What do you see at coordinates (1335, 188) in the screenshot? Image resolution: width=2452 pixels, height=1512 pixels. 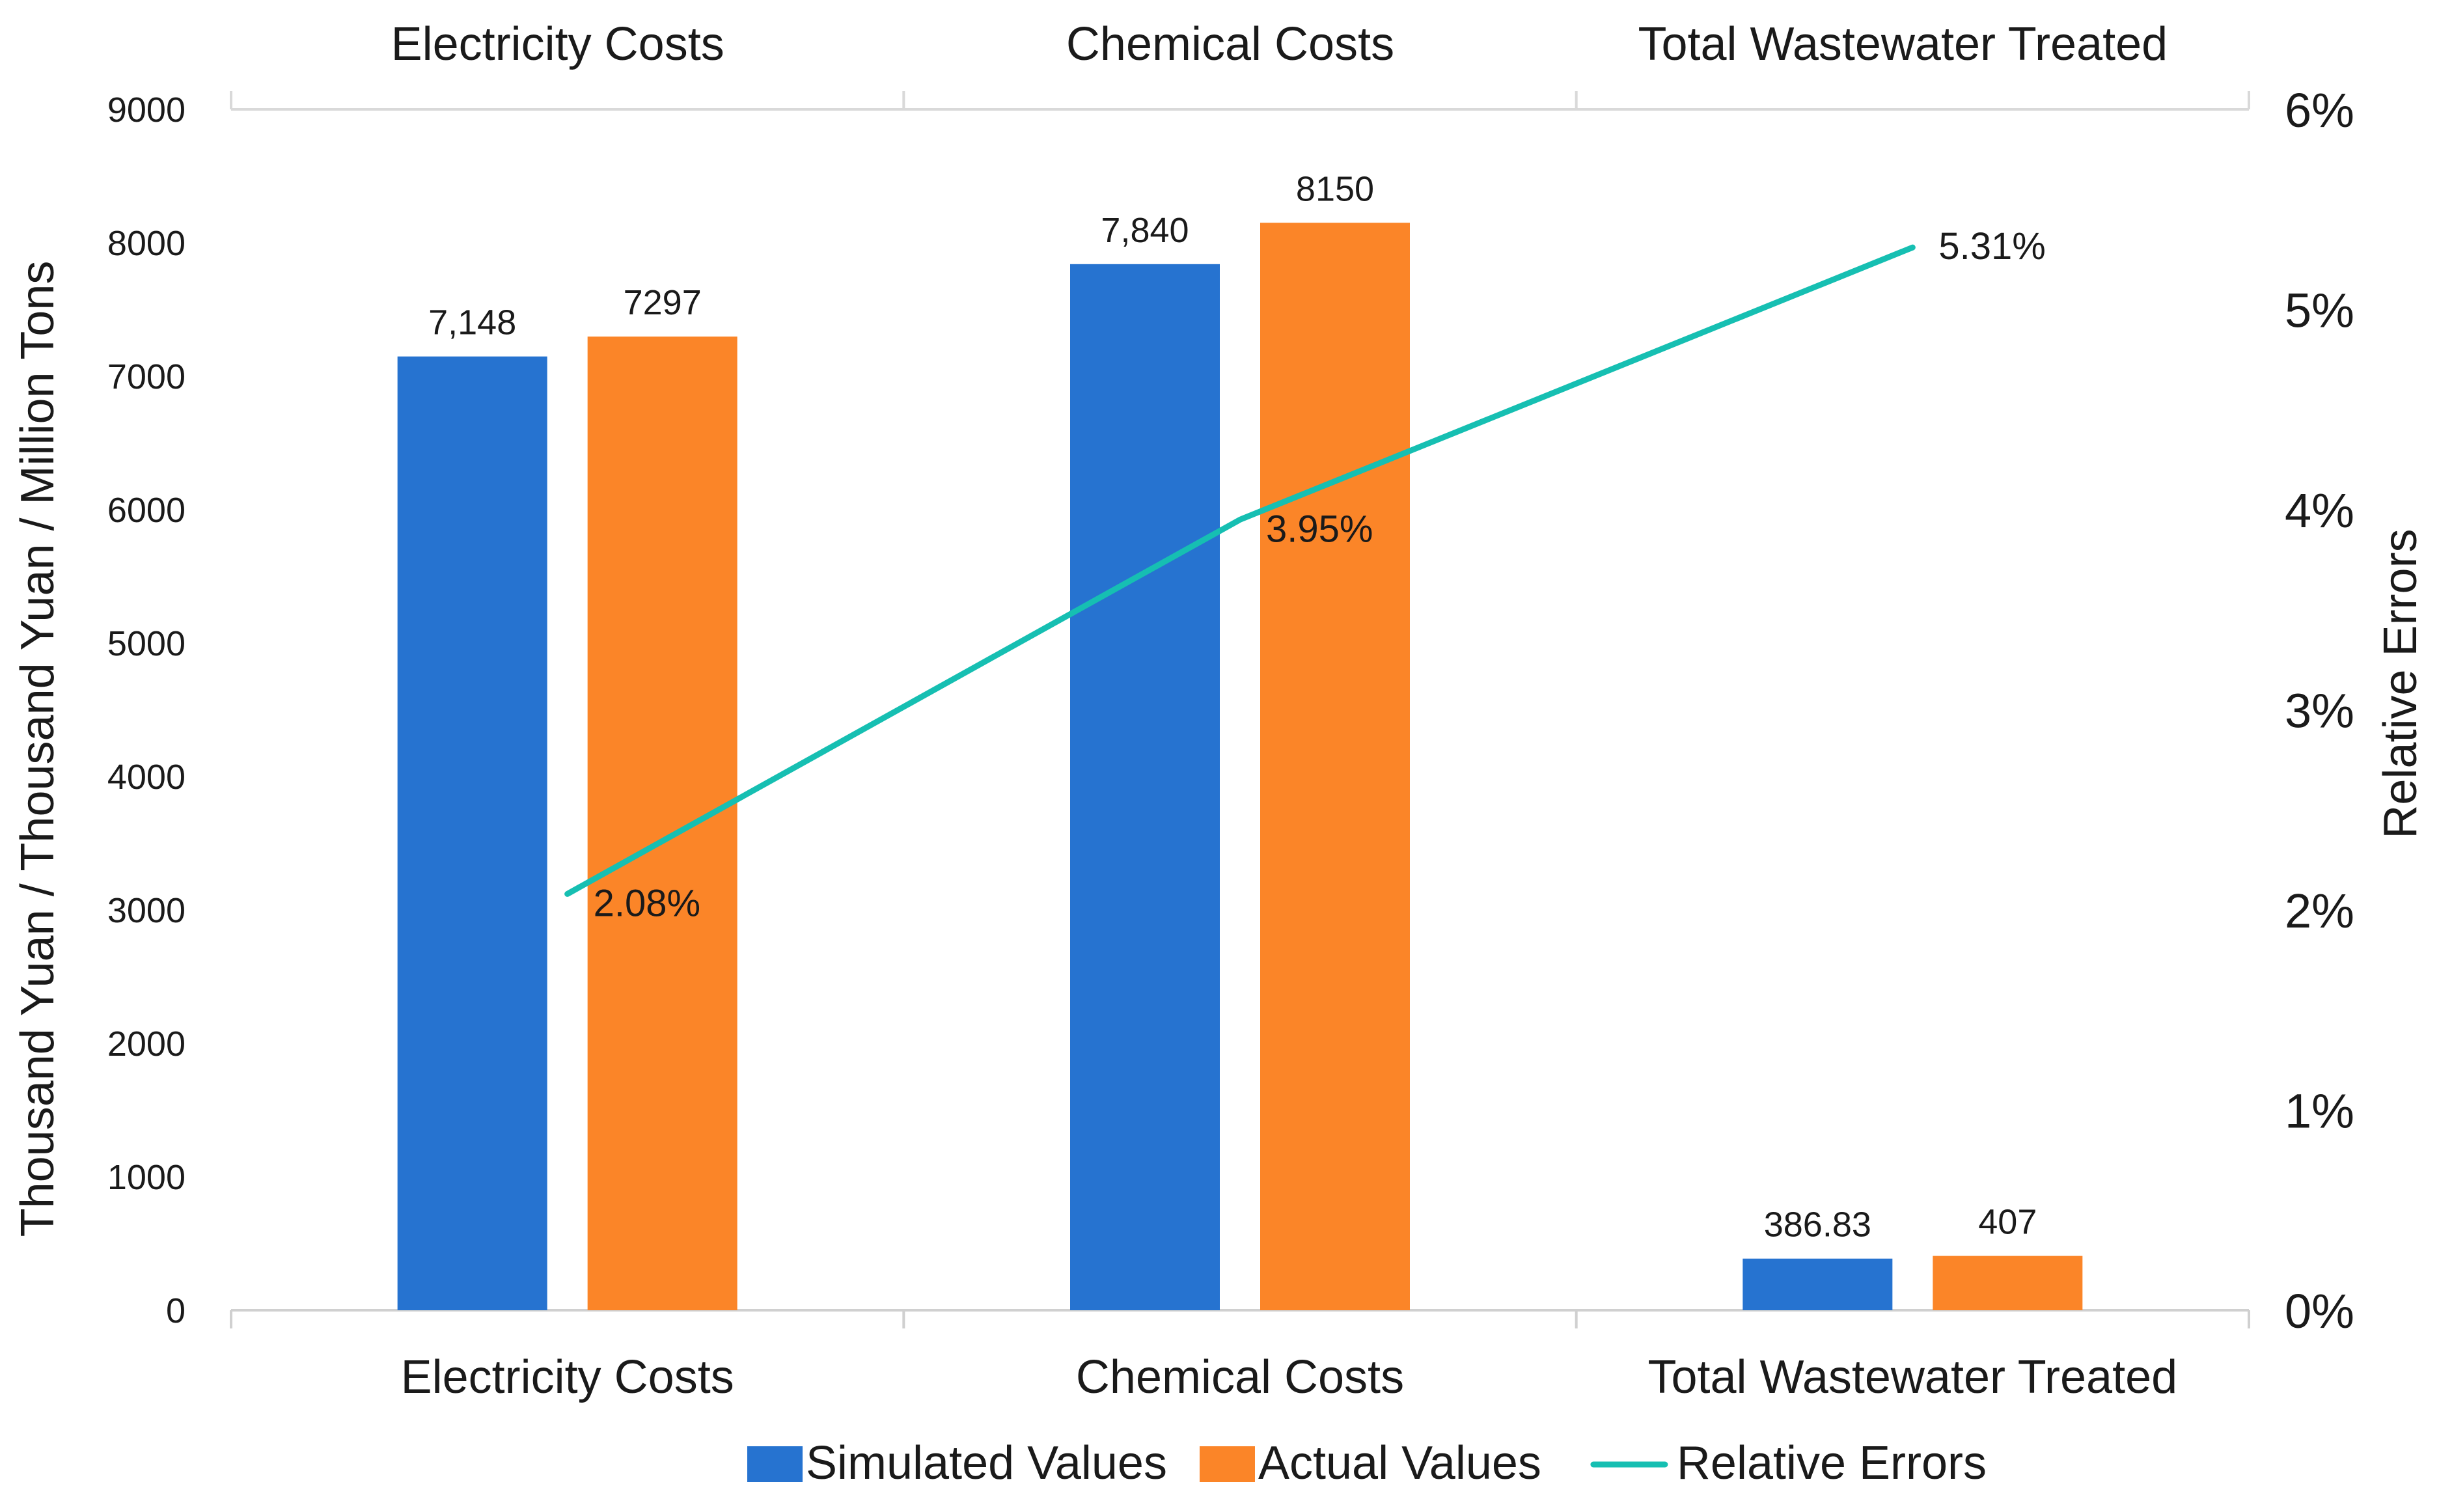 I see `bar-data-label: 8150` at bounding box center [1335, 188].